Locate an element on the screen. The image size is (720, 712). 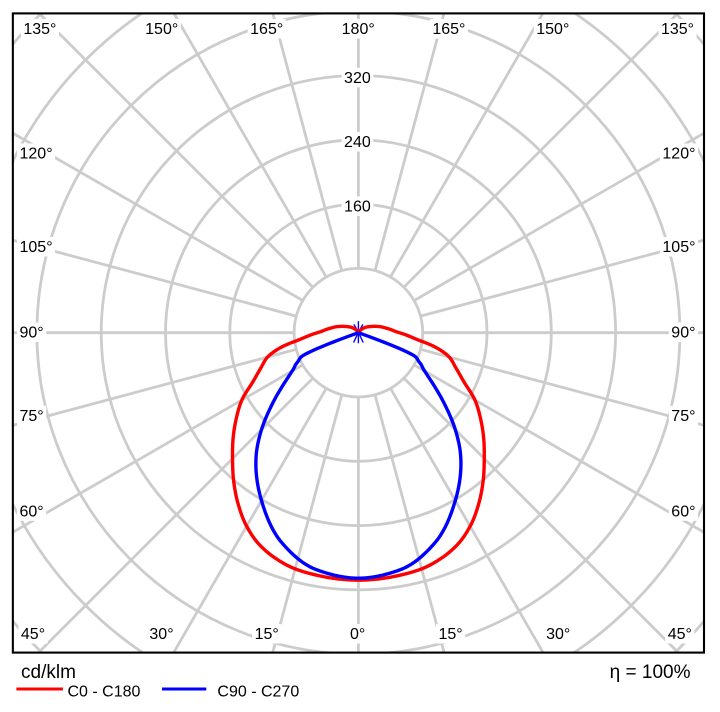
svg-text: 0° is located at coordinates (357, 634).